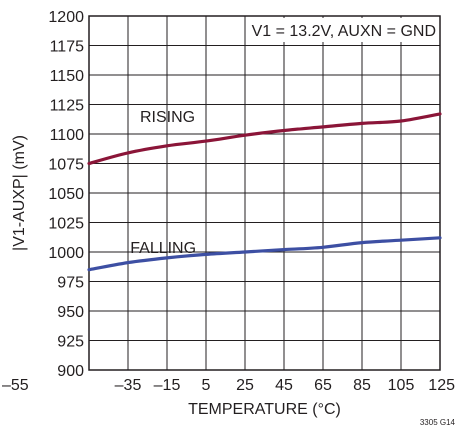 The width and height of the screenshot is (460, 427). What do you see at coordinates (67, 47) in the screenshot?
I see `y-tick-label: 1175` at bounding box center [67, 47].